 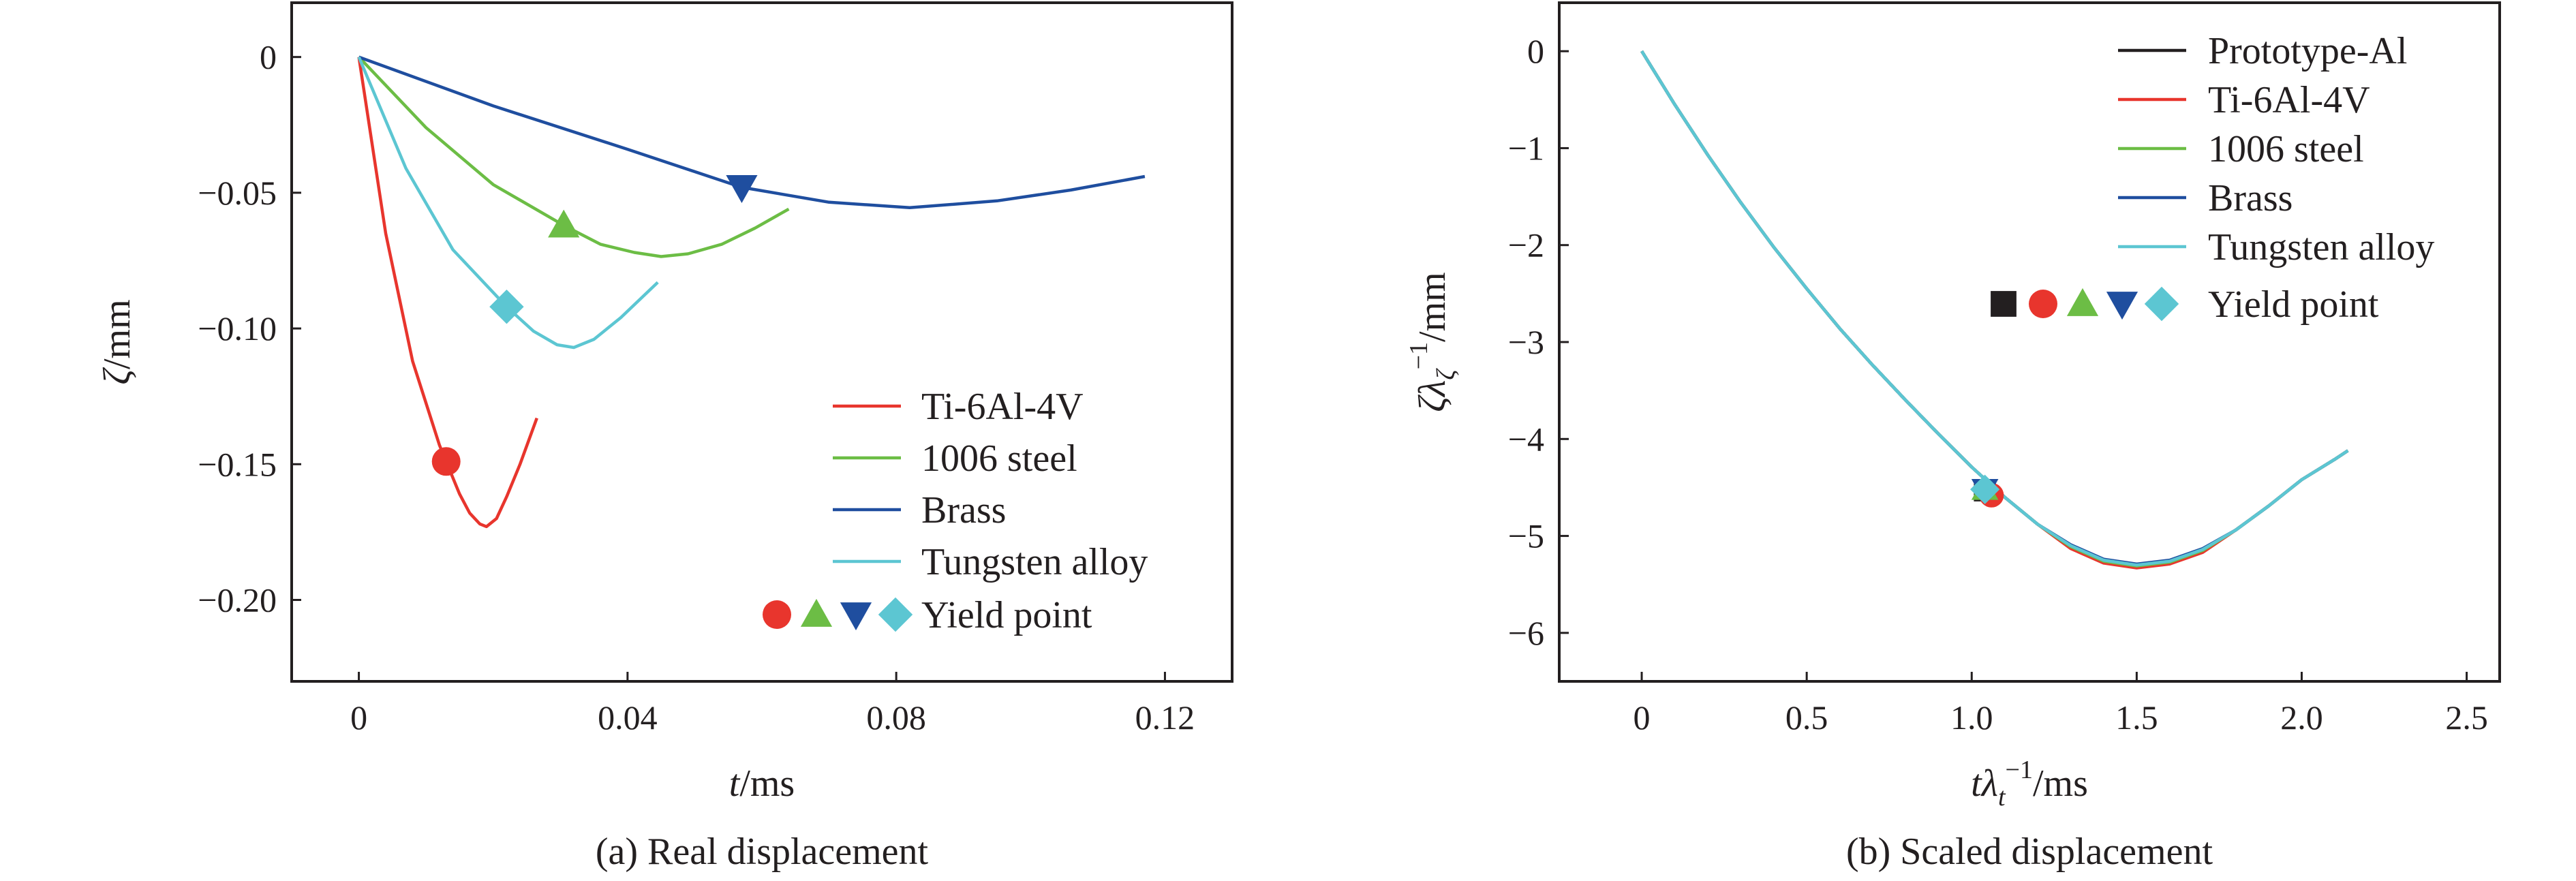 I want to click on y-tick-label: −1, so click(x=1526, y=148).